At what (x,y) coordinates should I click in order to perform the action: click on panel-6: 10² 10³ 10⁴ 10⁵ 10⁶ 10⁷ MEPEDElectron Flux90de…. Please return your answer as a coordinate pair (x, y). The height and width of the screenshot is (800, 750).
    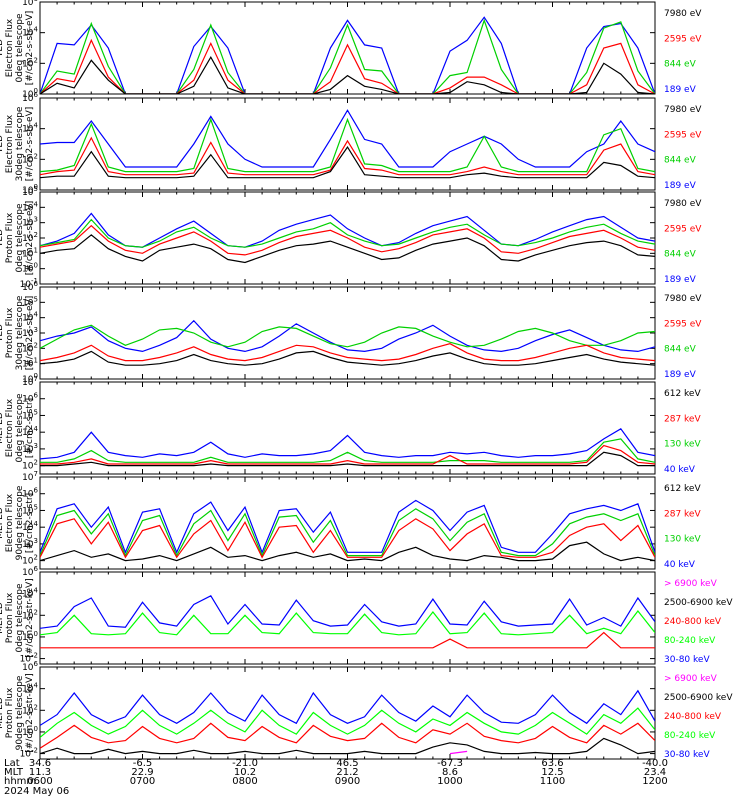
    Looking at the image, I should click on (350, 520).